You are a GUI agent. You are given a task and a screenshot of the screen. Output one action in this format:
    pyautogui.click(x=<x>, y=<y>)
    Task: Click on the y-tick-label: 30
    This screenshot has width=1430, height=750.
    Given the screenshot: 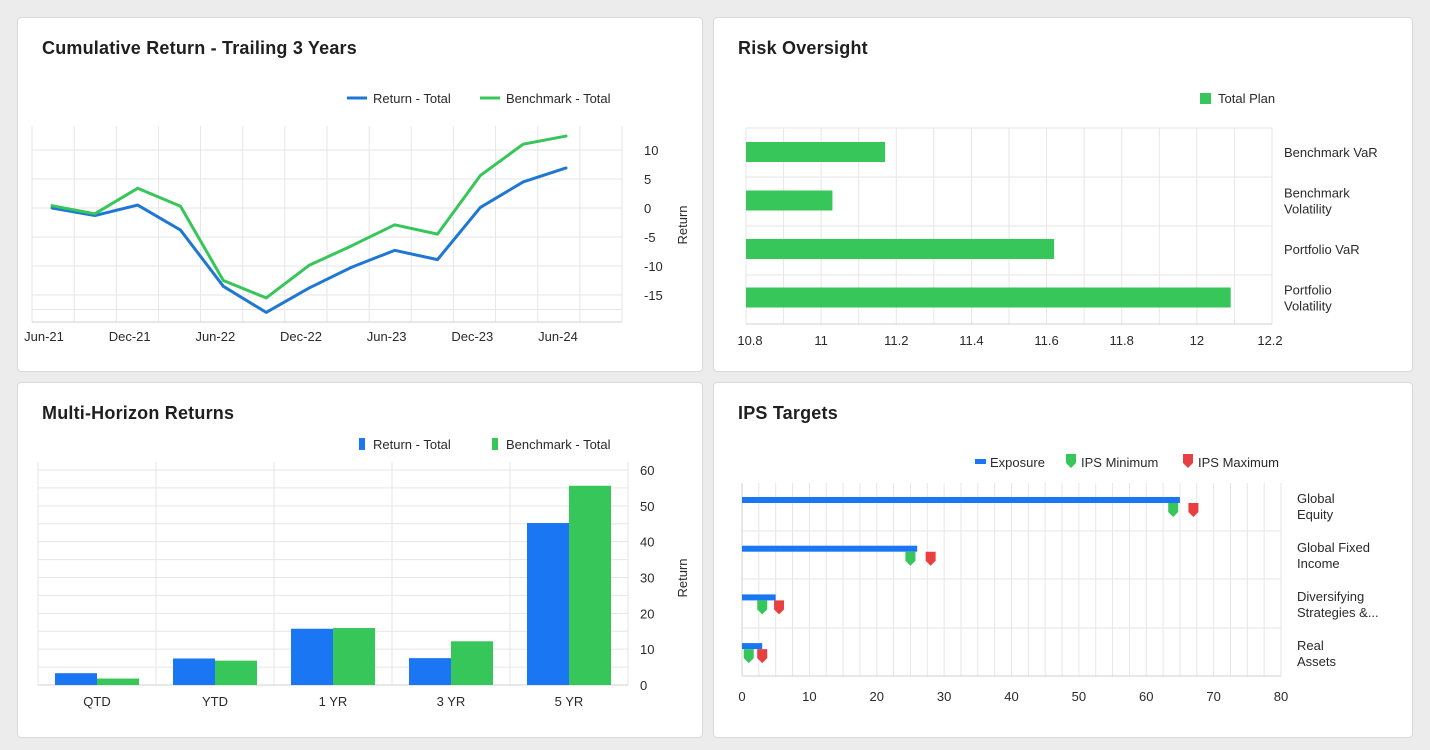 What is the action you would take?
    pyautogui.click(x=647, y=578)
    